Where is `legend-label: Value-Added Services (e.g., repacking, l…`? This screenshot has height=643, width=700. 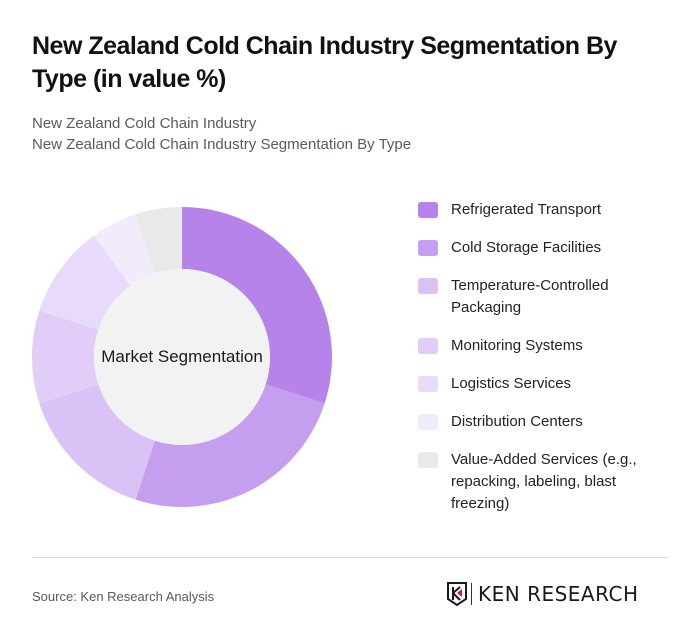 legend-label: Value-Added Services (e.g., repacking, l… is located at coordinates (544, 481).